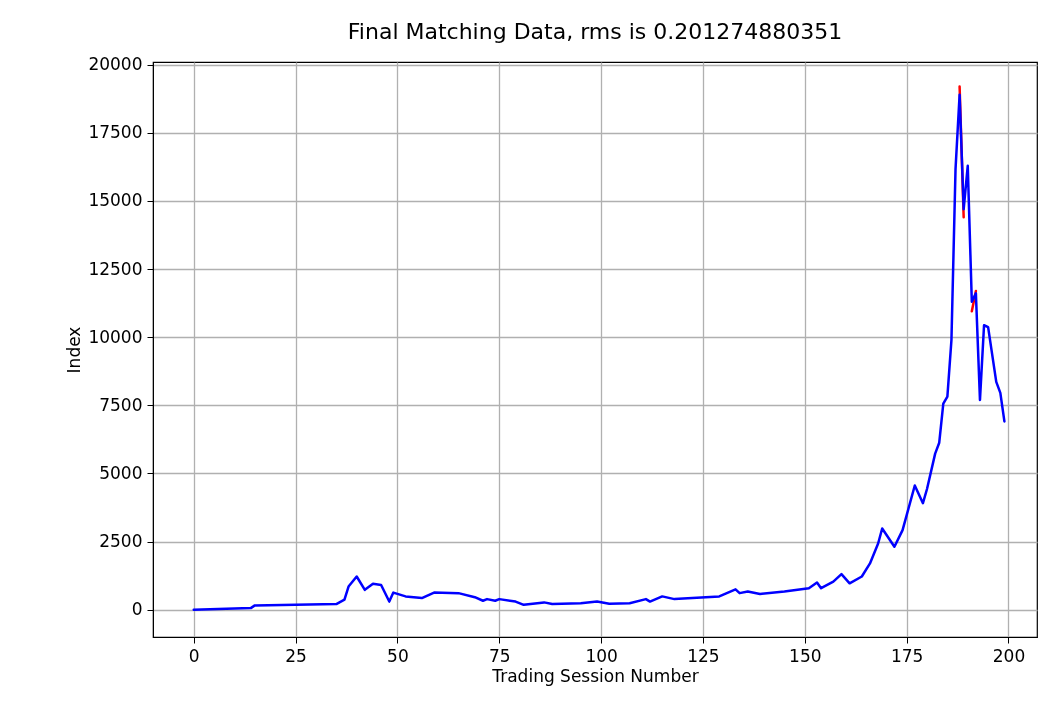  I want to click on x-axis-title: Trading Session Number, so click(595, 675).